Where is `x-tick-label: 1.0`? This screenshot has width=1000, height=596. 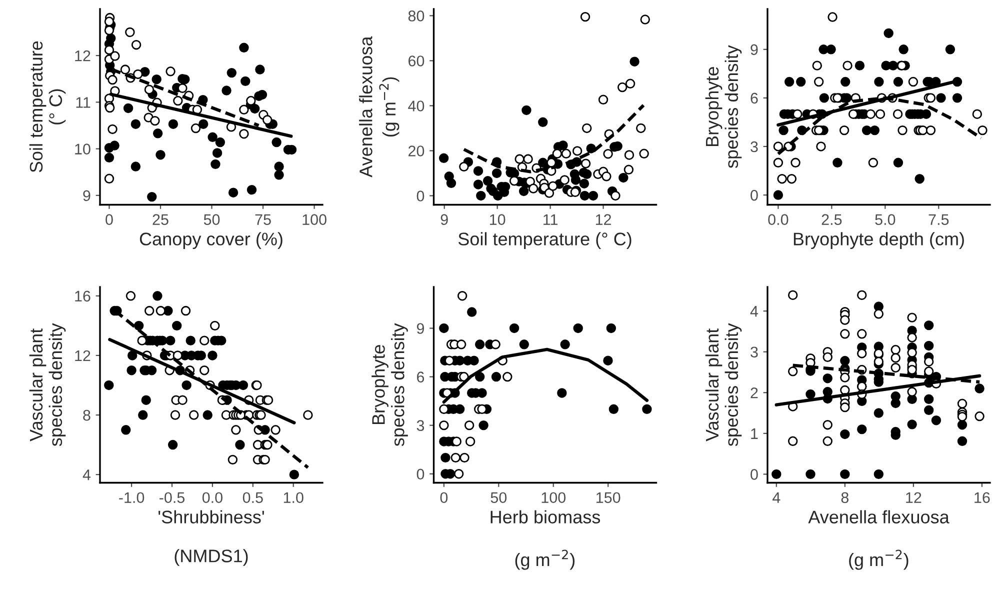 x-tick-label: 1.0 is located at coordinates (294, 498).